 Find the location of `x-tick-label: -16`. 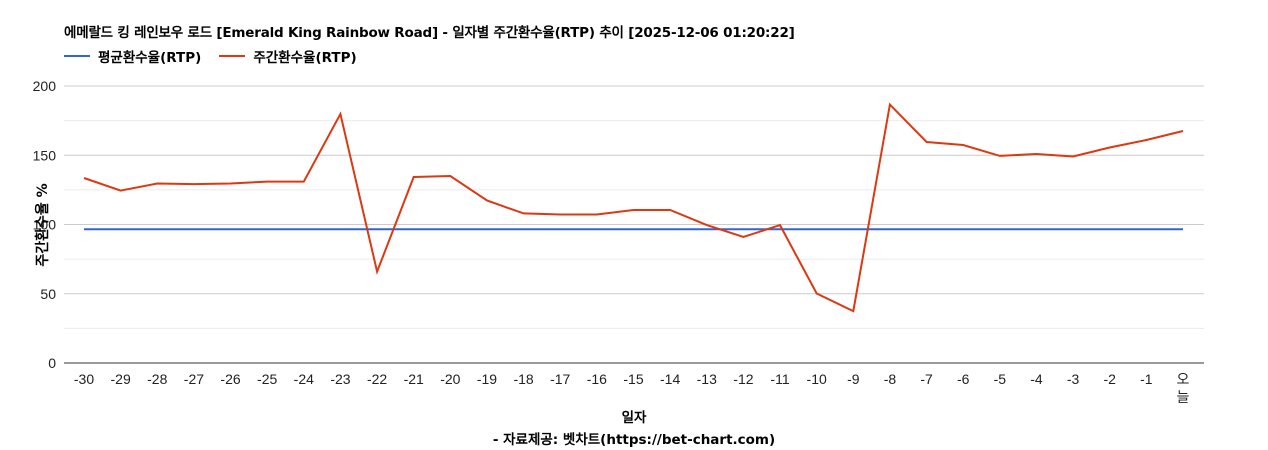

x-tick-label: -16 is located at coordinates (597, 379).